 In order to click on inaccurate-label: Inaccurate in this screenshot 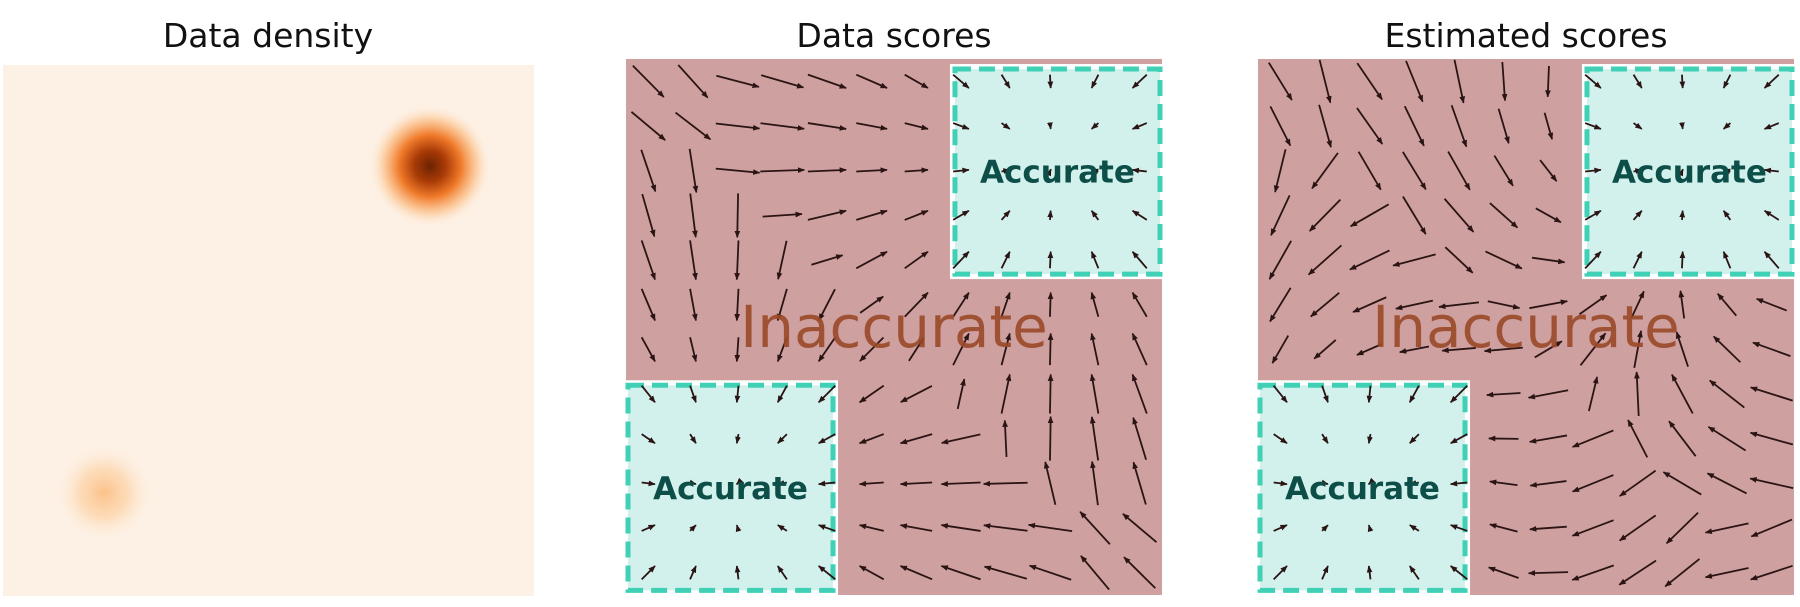, I will do `click(894, 327)`.